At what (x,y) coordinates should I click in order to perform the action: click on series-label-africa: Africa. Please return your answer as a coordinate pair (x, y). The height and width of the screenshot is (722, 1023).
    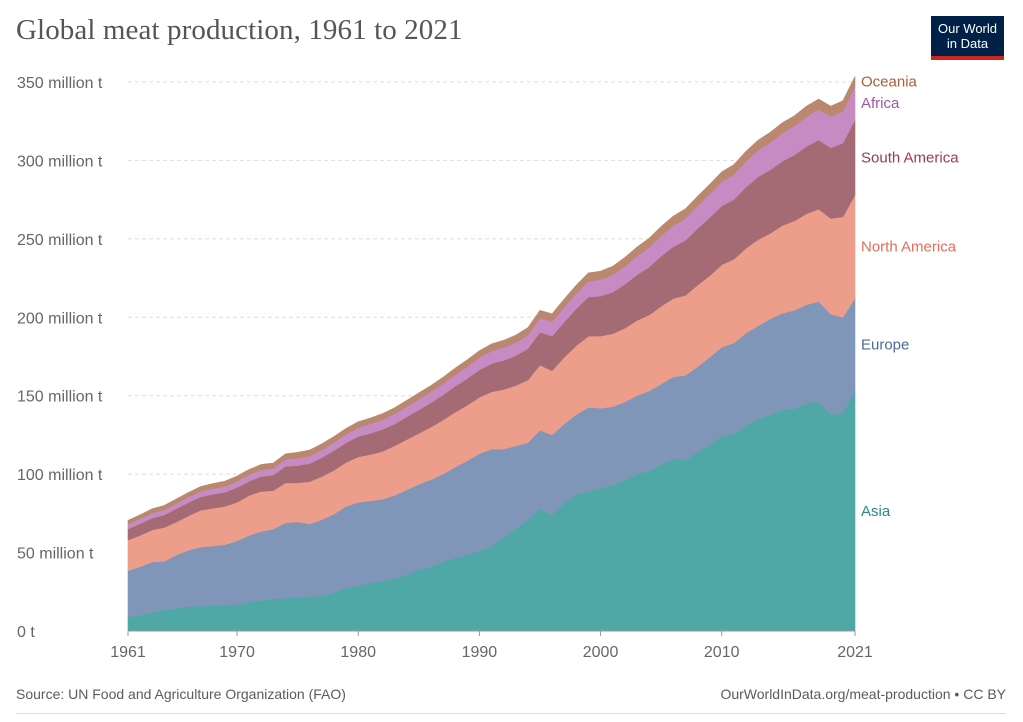
    Looking at the image, I should click on (880, 103).